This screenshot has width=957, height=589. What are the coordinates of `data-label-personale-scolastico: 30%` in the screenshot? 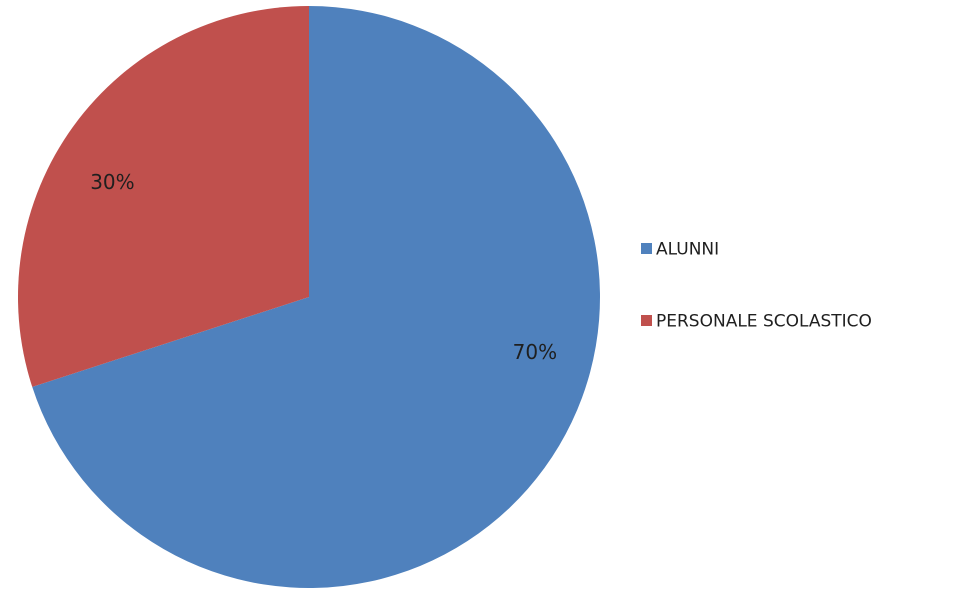 It's located at (112, 182).